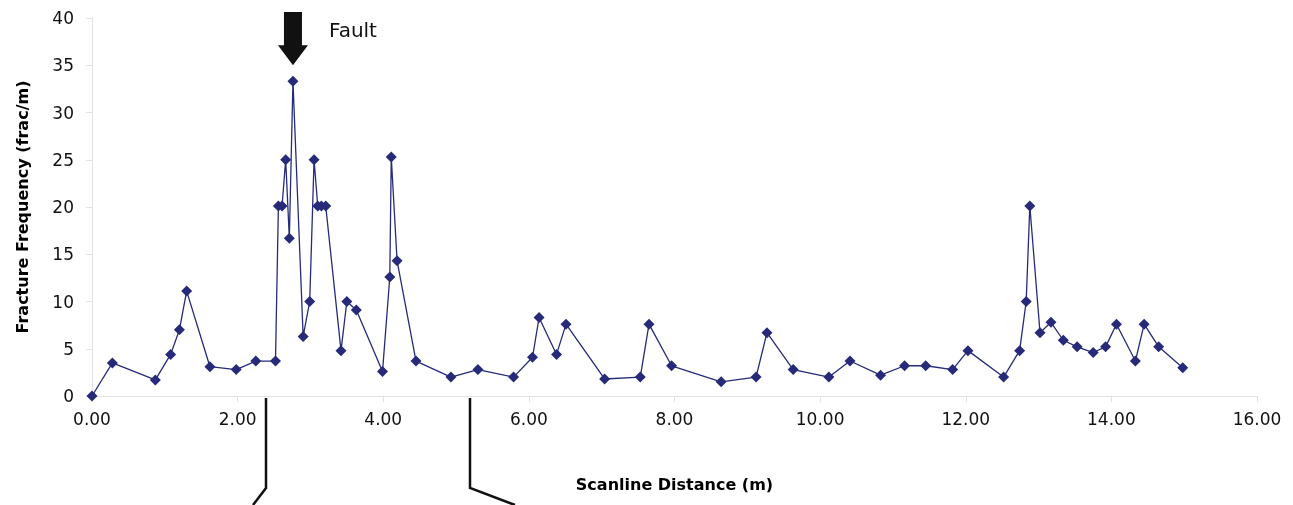 Image resolution: width=1293 pixels, height=505 pixels. I want to click on x-tick-label: 4.00, so click(383, 418).